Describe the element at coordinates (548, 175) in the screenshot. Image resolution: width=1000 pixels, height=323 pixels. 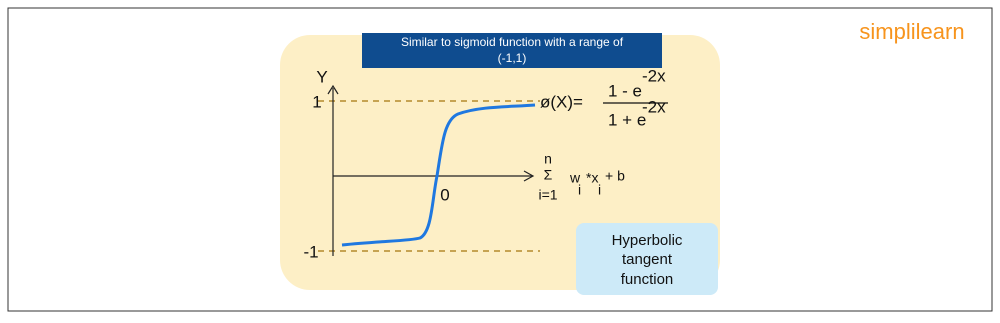
I see `sum-symbol: Σ` at that location.